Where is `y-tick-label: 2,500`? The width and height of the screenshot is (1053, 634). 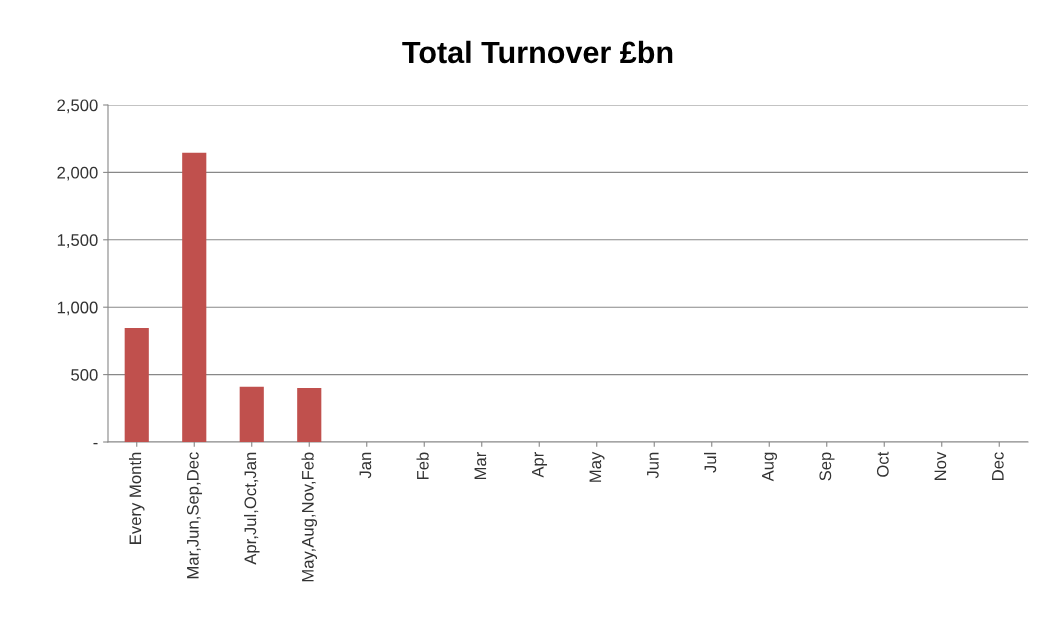
y-tick-label: 2,500 is located at coordinates (77, 106).